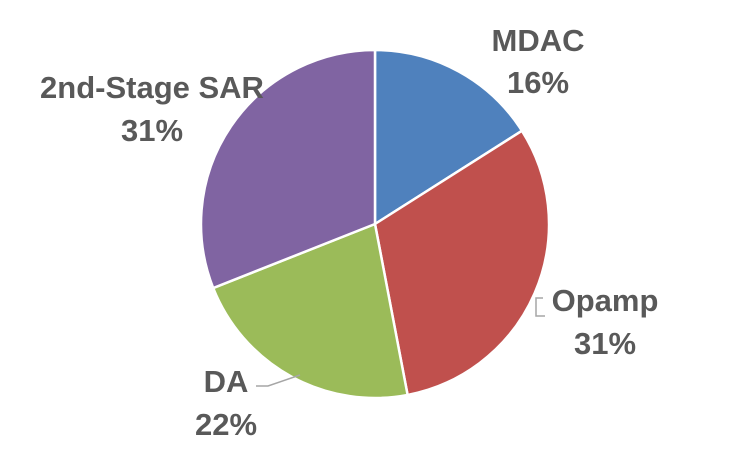  I want to click on slice-label-2nd-stage-sar: 2nd-Stage SAR, so click(152, 87).